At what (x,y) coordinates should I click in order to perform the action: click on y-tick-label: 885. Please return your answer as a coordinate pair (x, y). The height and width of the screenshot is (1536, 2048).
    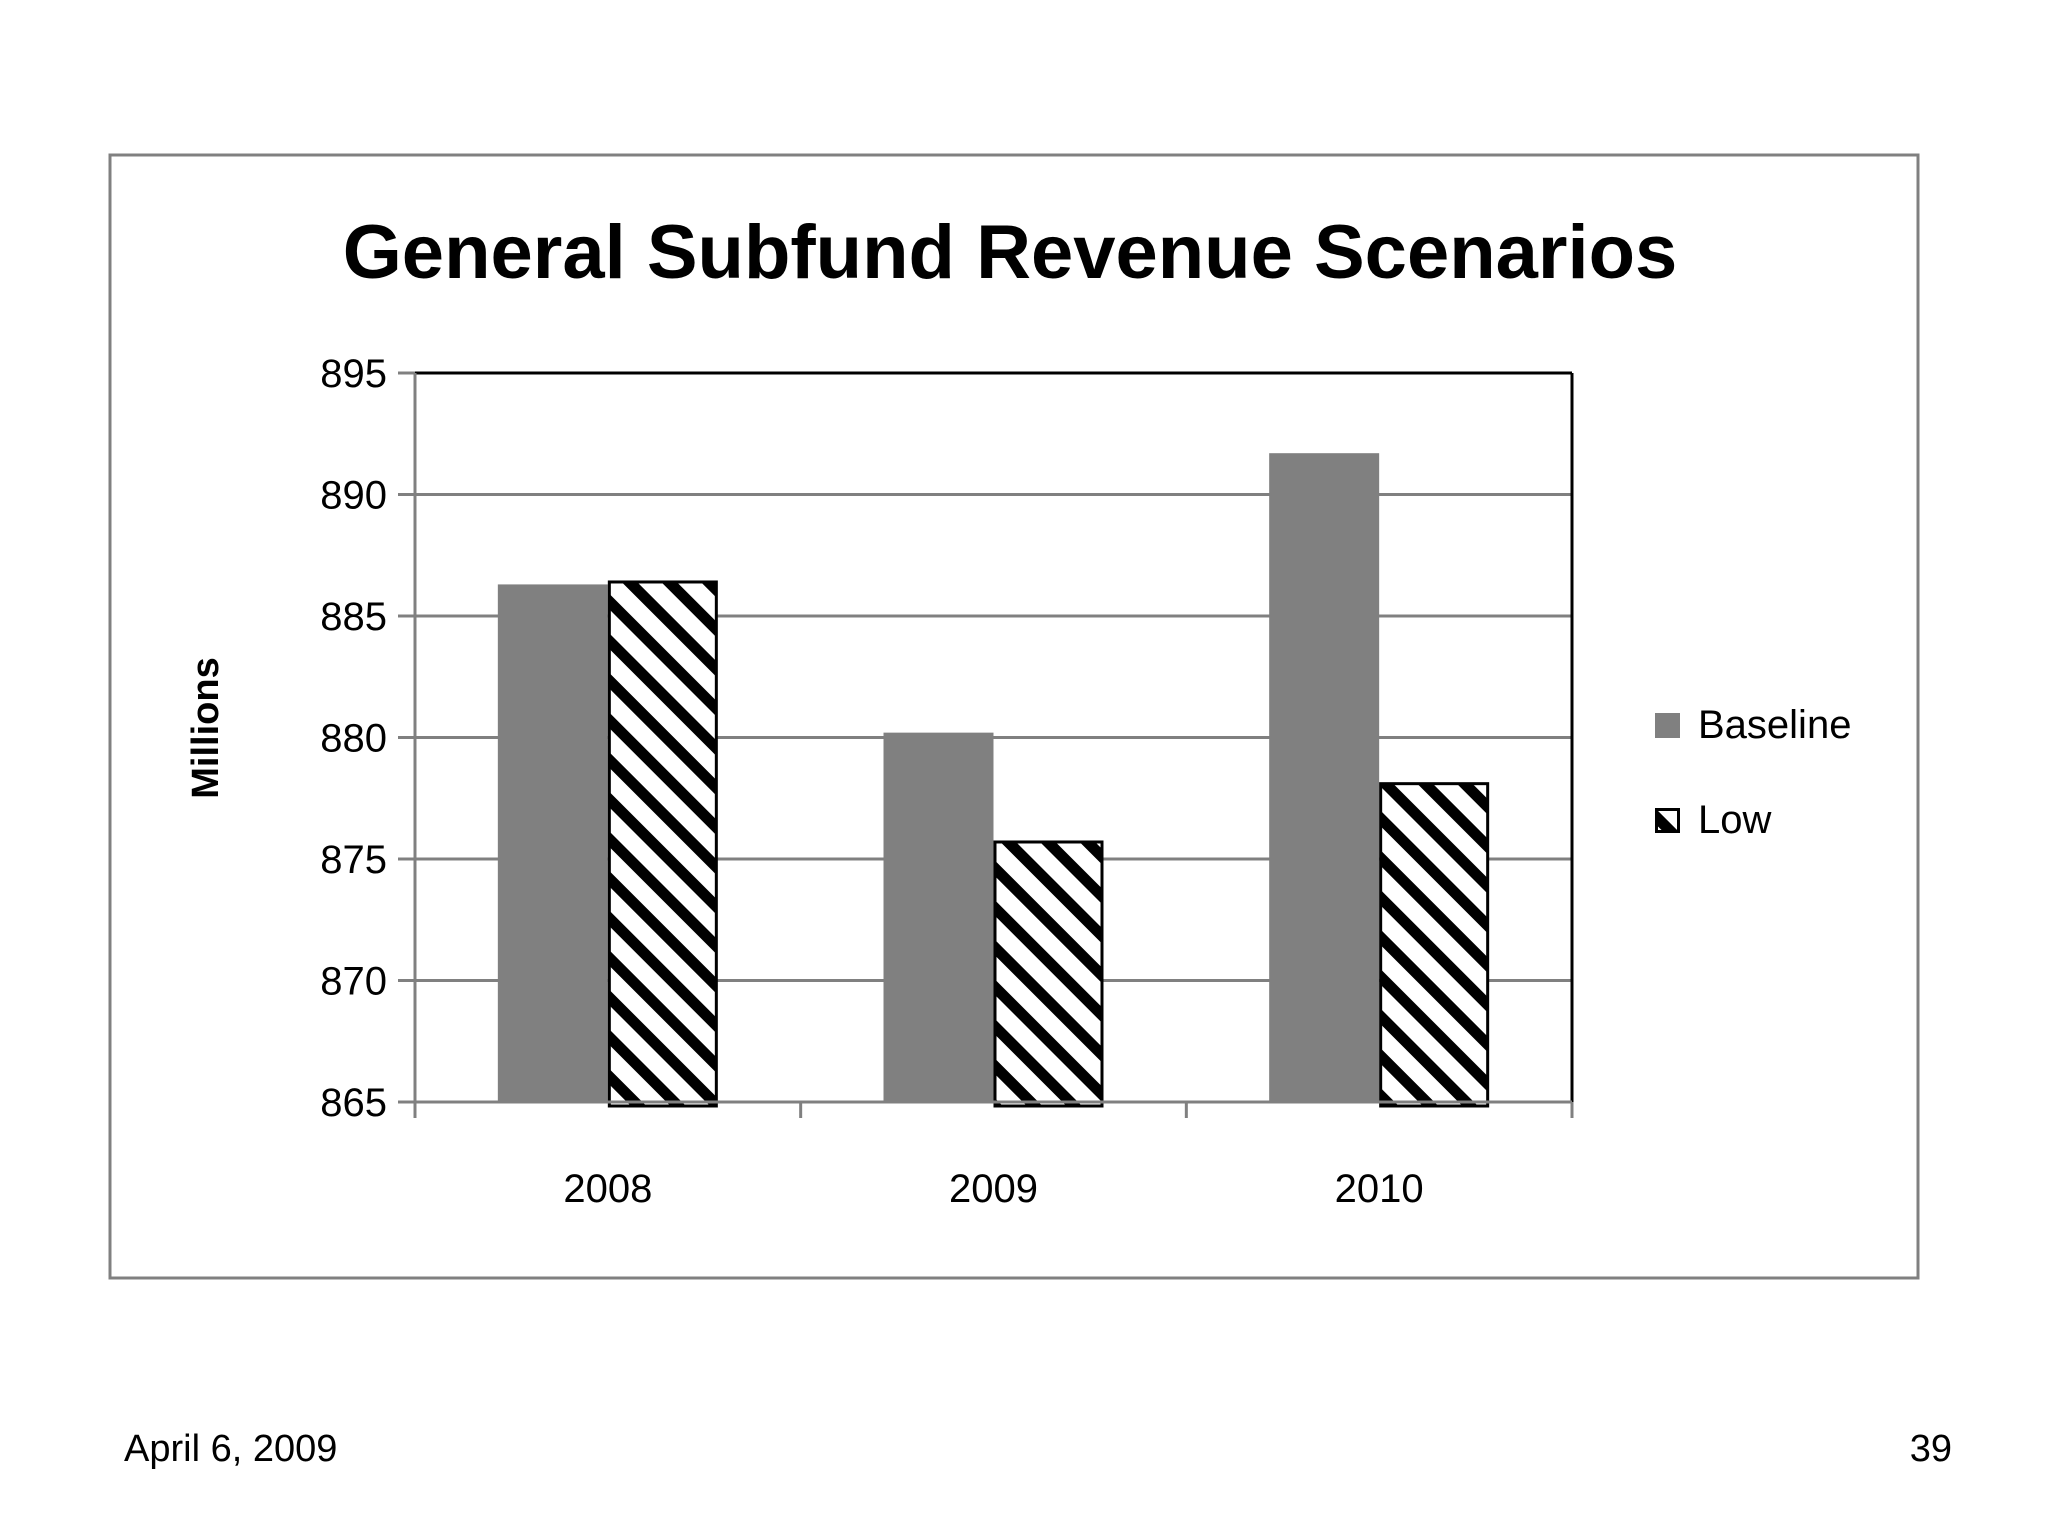
    Looking at the image, I should click on (353, 617).